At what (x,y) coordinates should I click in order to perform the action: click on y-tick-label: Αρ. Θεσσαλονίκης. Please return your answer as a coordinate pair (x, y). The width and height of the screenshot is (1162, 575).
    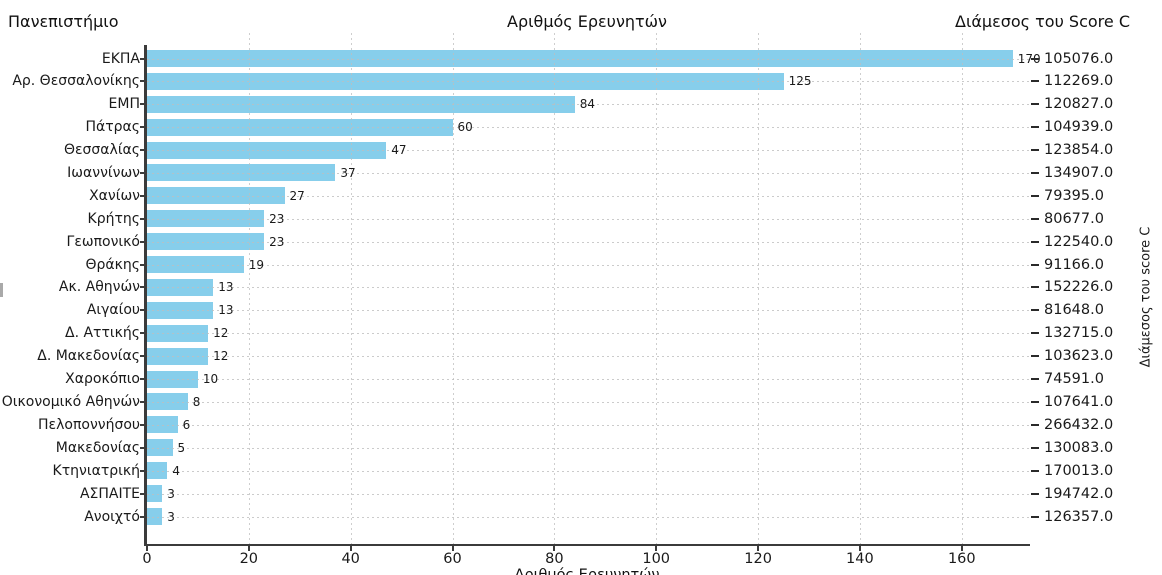
    Looking at the image, I should click on (76, 81).